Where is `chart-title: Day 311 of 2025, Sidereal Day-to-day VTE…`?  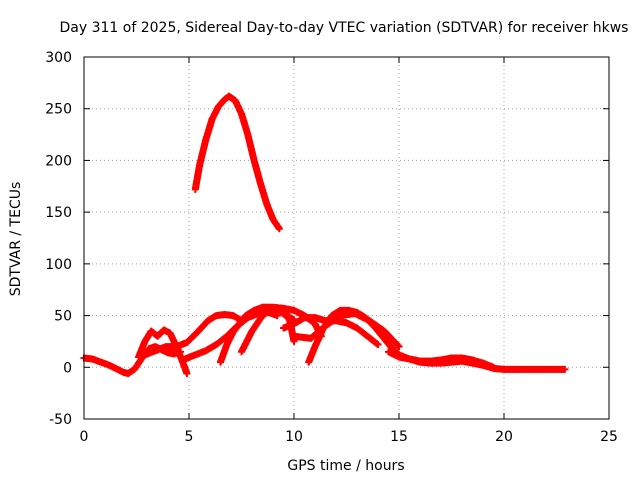 chart-title: Day 311 of 2025, Sidereal Day-to-day VTE… is located at coordinates (344, 28).